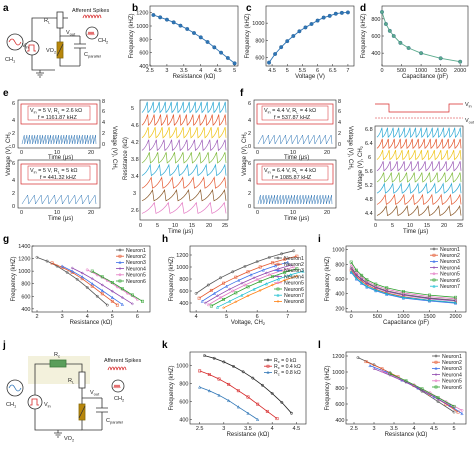  I want to click on panel-f-scope-bottom: Vin = 6.4 V, RL = 4 kΩ f = 1085.87 kHZ, so click(295, 184).